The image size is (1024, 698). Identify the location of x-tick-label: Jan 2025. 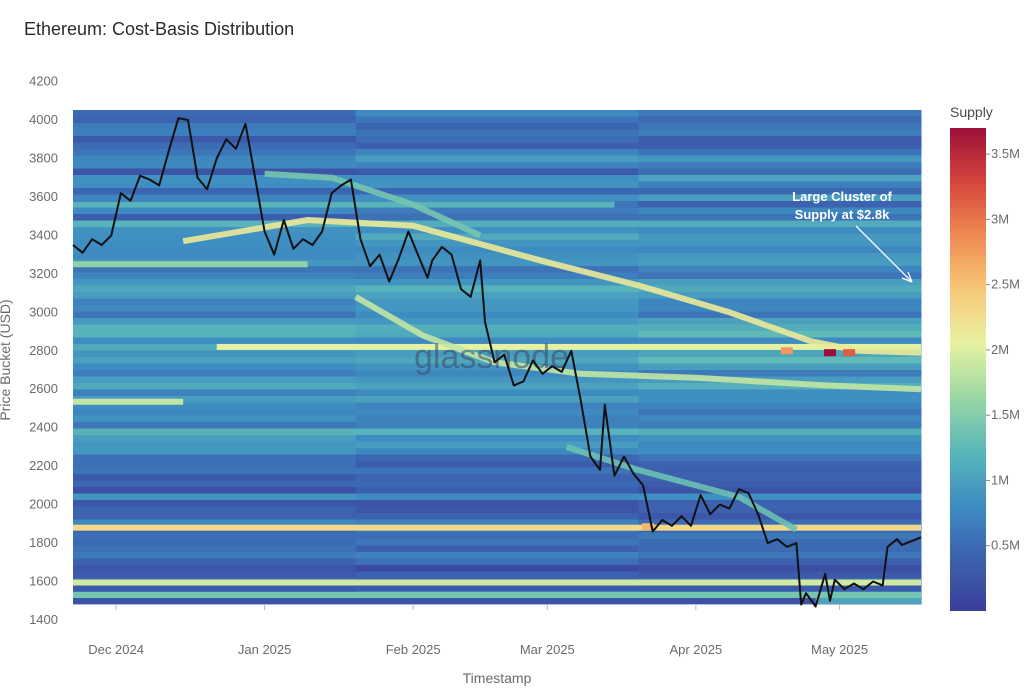
(265, 649).